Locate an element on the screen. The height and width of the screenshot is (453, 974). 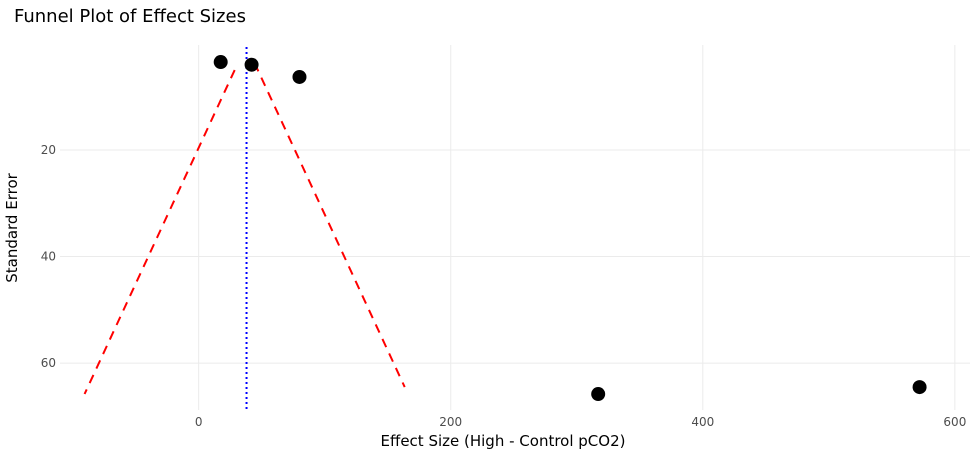
funnel-line-lower is located at coordinates (159, 232).